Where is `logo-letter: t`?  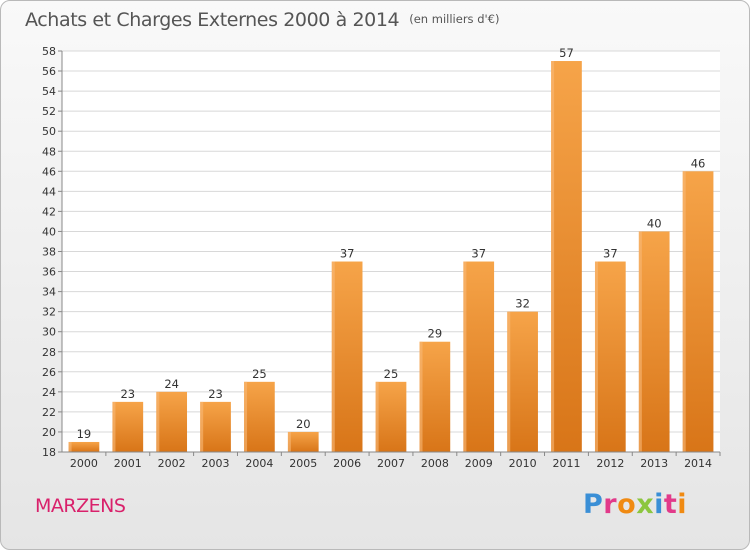
logo-letter: t is located at coordinates (670, 504).